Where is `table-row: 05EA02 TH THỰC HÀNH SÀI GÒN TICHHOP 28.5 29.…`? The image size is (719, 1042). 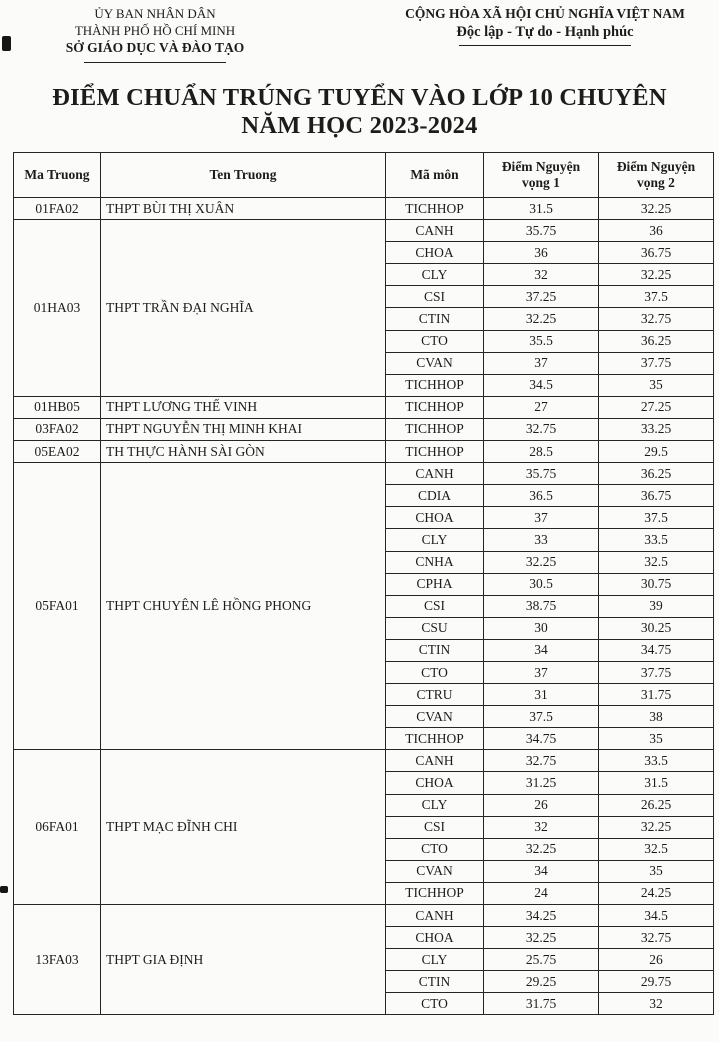 table-row: 05EA02 TH THỰC HÀNH SÀI GÒN TICHHOP 28.5 29.… is located at coordinates (363, 452).